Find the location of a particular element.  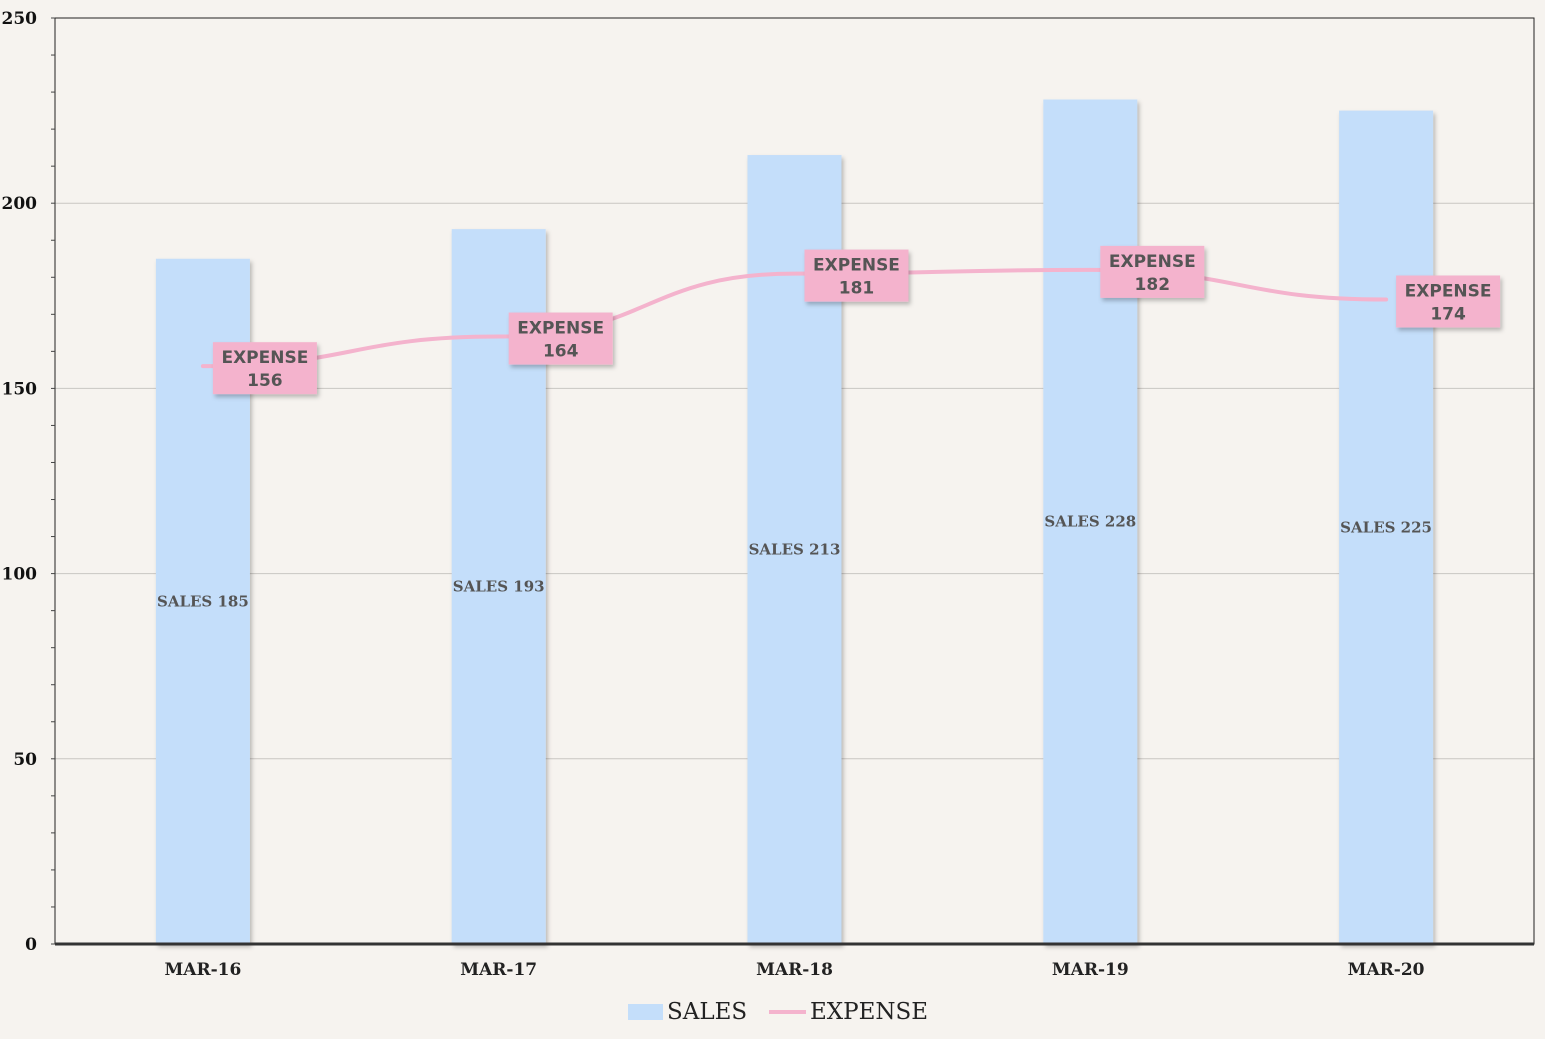

x-tick-label: MAR-17 is located at coordinates (498, 970).